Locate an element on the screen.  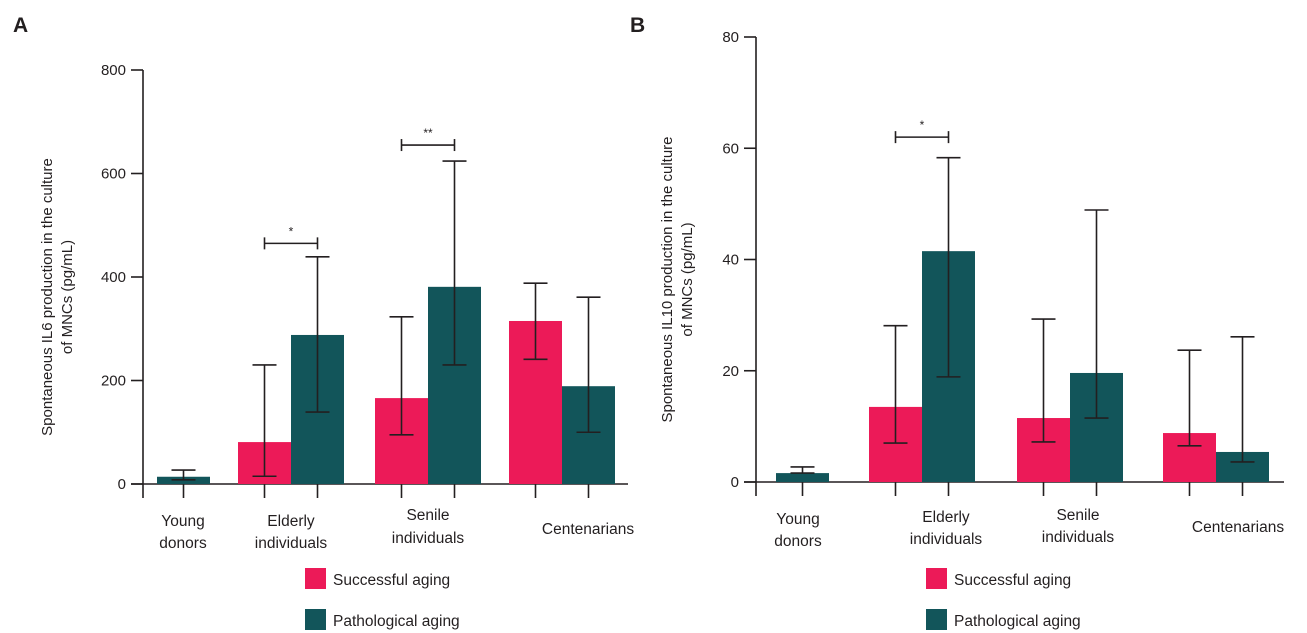
y-tick-label: 60 is located at coordinates (730, 148).